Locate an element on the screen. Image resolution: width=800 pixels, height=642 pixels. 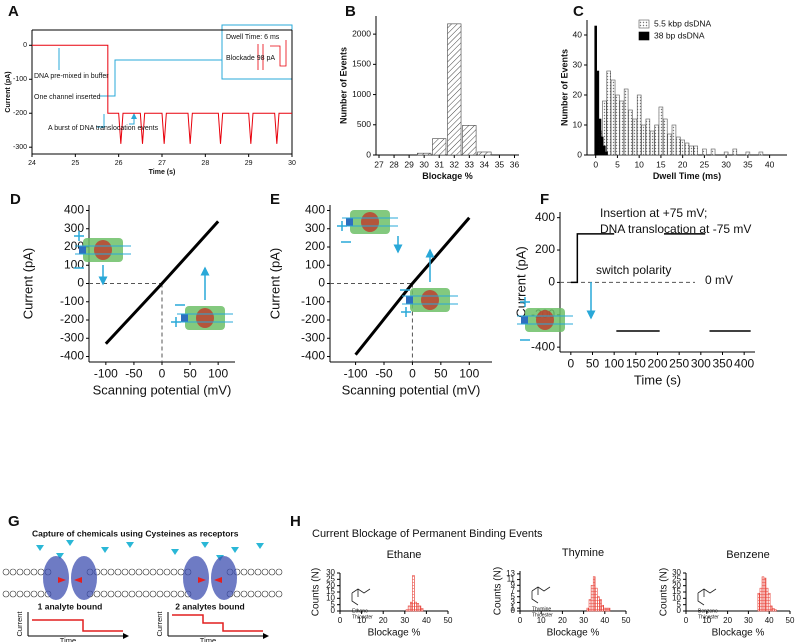
caption: 1 analyte bound is located at coordinates (70, 606).